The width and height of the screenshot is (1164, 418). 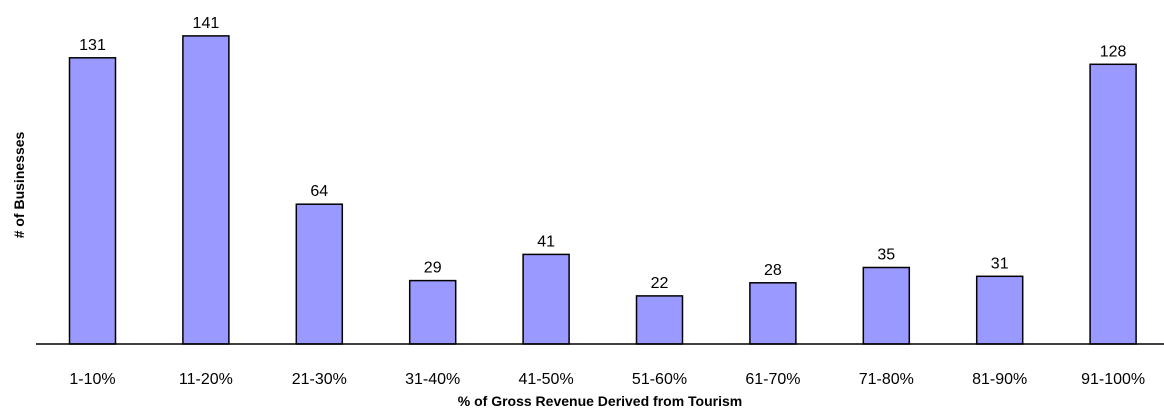 What do you see at coordinates (999, 310) in the screenshot?
I see `bar-81-90%` at bounding box center [999, 310].